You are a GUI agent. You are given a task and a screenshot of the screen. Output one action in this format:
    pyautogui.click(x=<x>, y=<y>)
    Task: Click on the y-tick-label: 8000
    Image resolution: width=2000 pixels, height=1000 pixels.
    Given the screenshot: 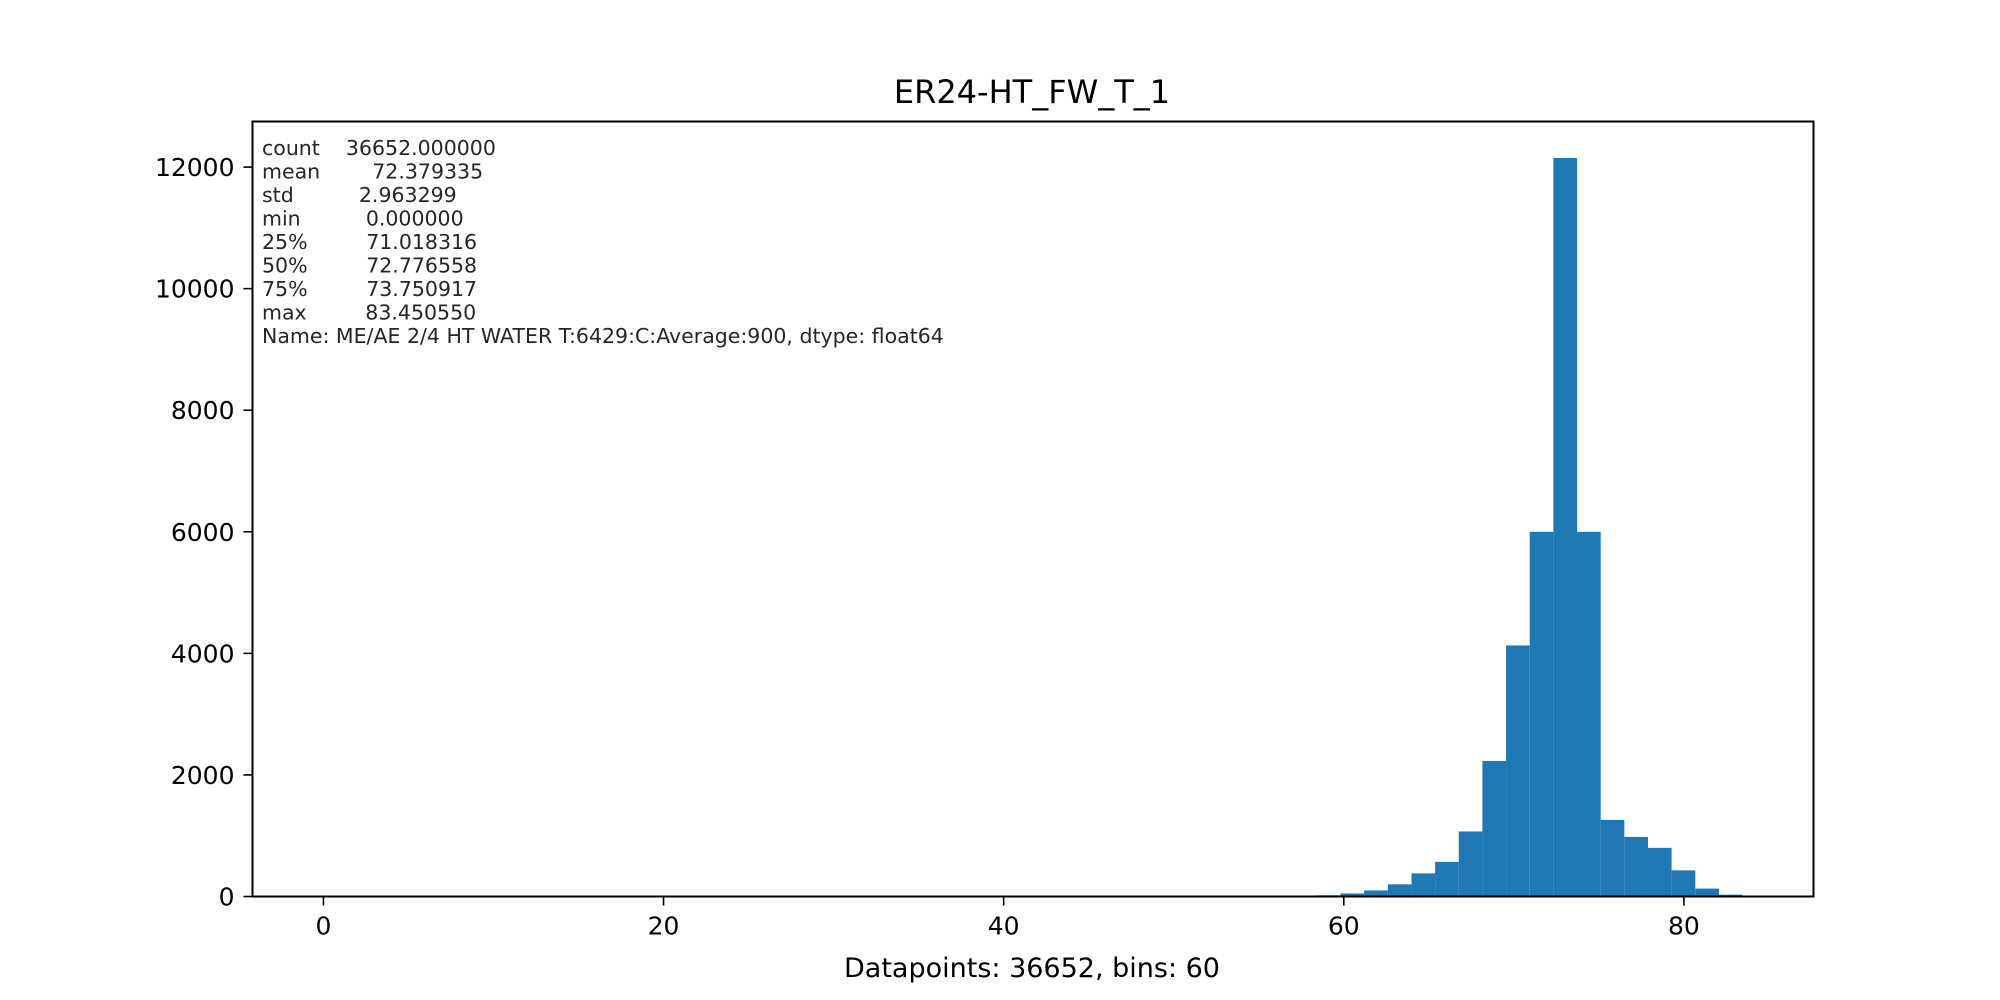 What is the action you would take?
    pyautogui.click(x=203, y=410)
    